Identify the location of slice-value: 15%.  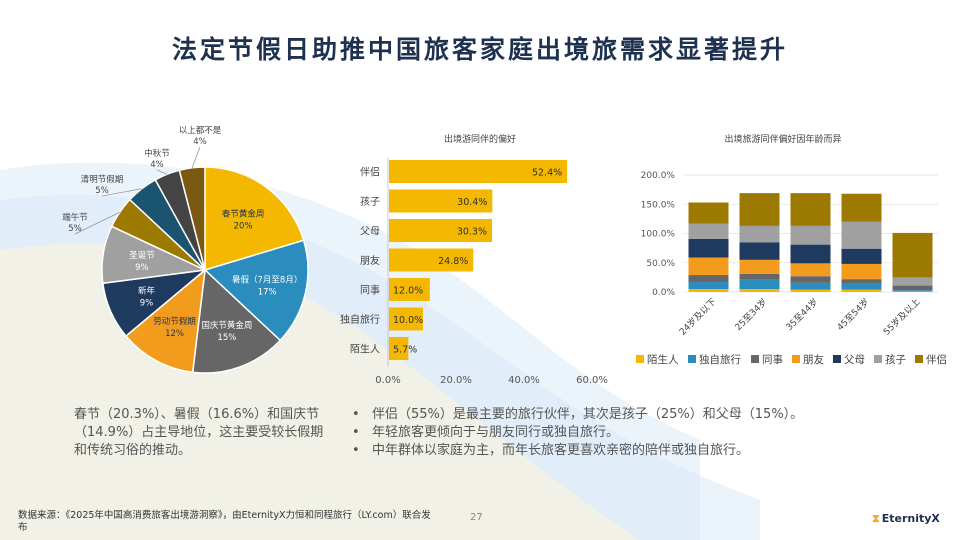
(226, 338).